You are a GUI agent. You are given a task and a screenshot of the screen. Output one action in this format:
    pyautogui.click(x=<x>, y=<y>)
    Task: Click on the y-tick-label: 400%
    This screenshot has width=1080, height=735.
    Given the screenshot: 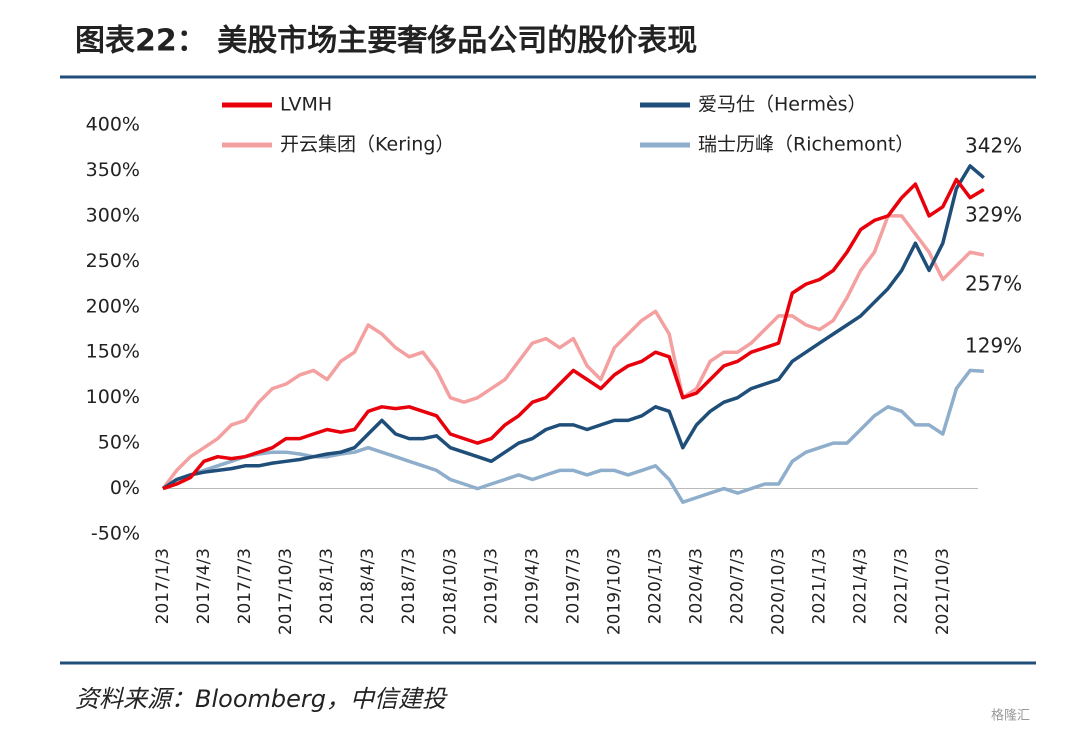 What is the action you would take?
    pyautogui.click(x=113, y=125)
    